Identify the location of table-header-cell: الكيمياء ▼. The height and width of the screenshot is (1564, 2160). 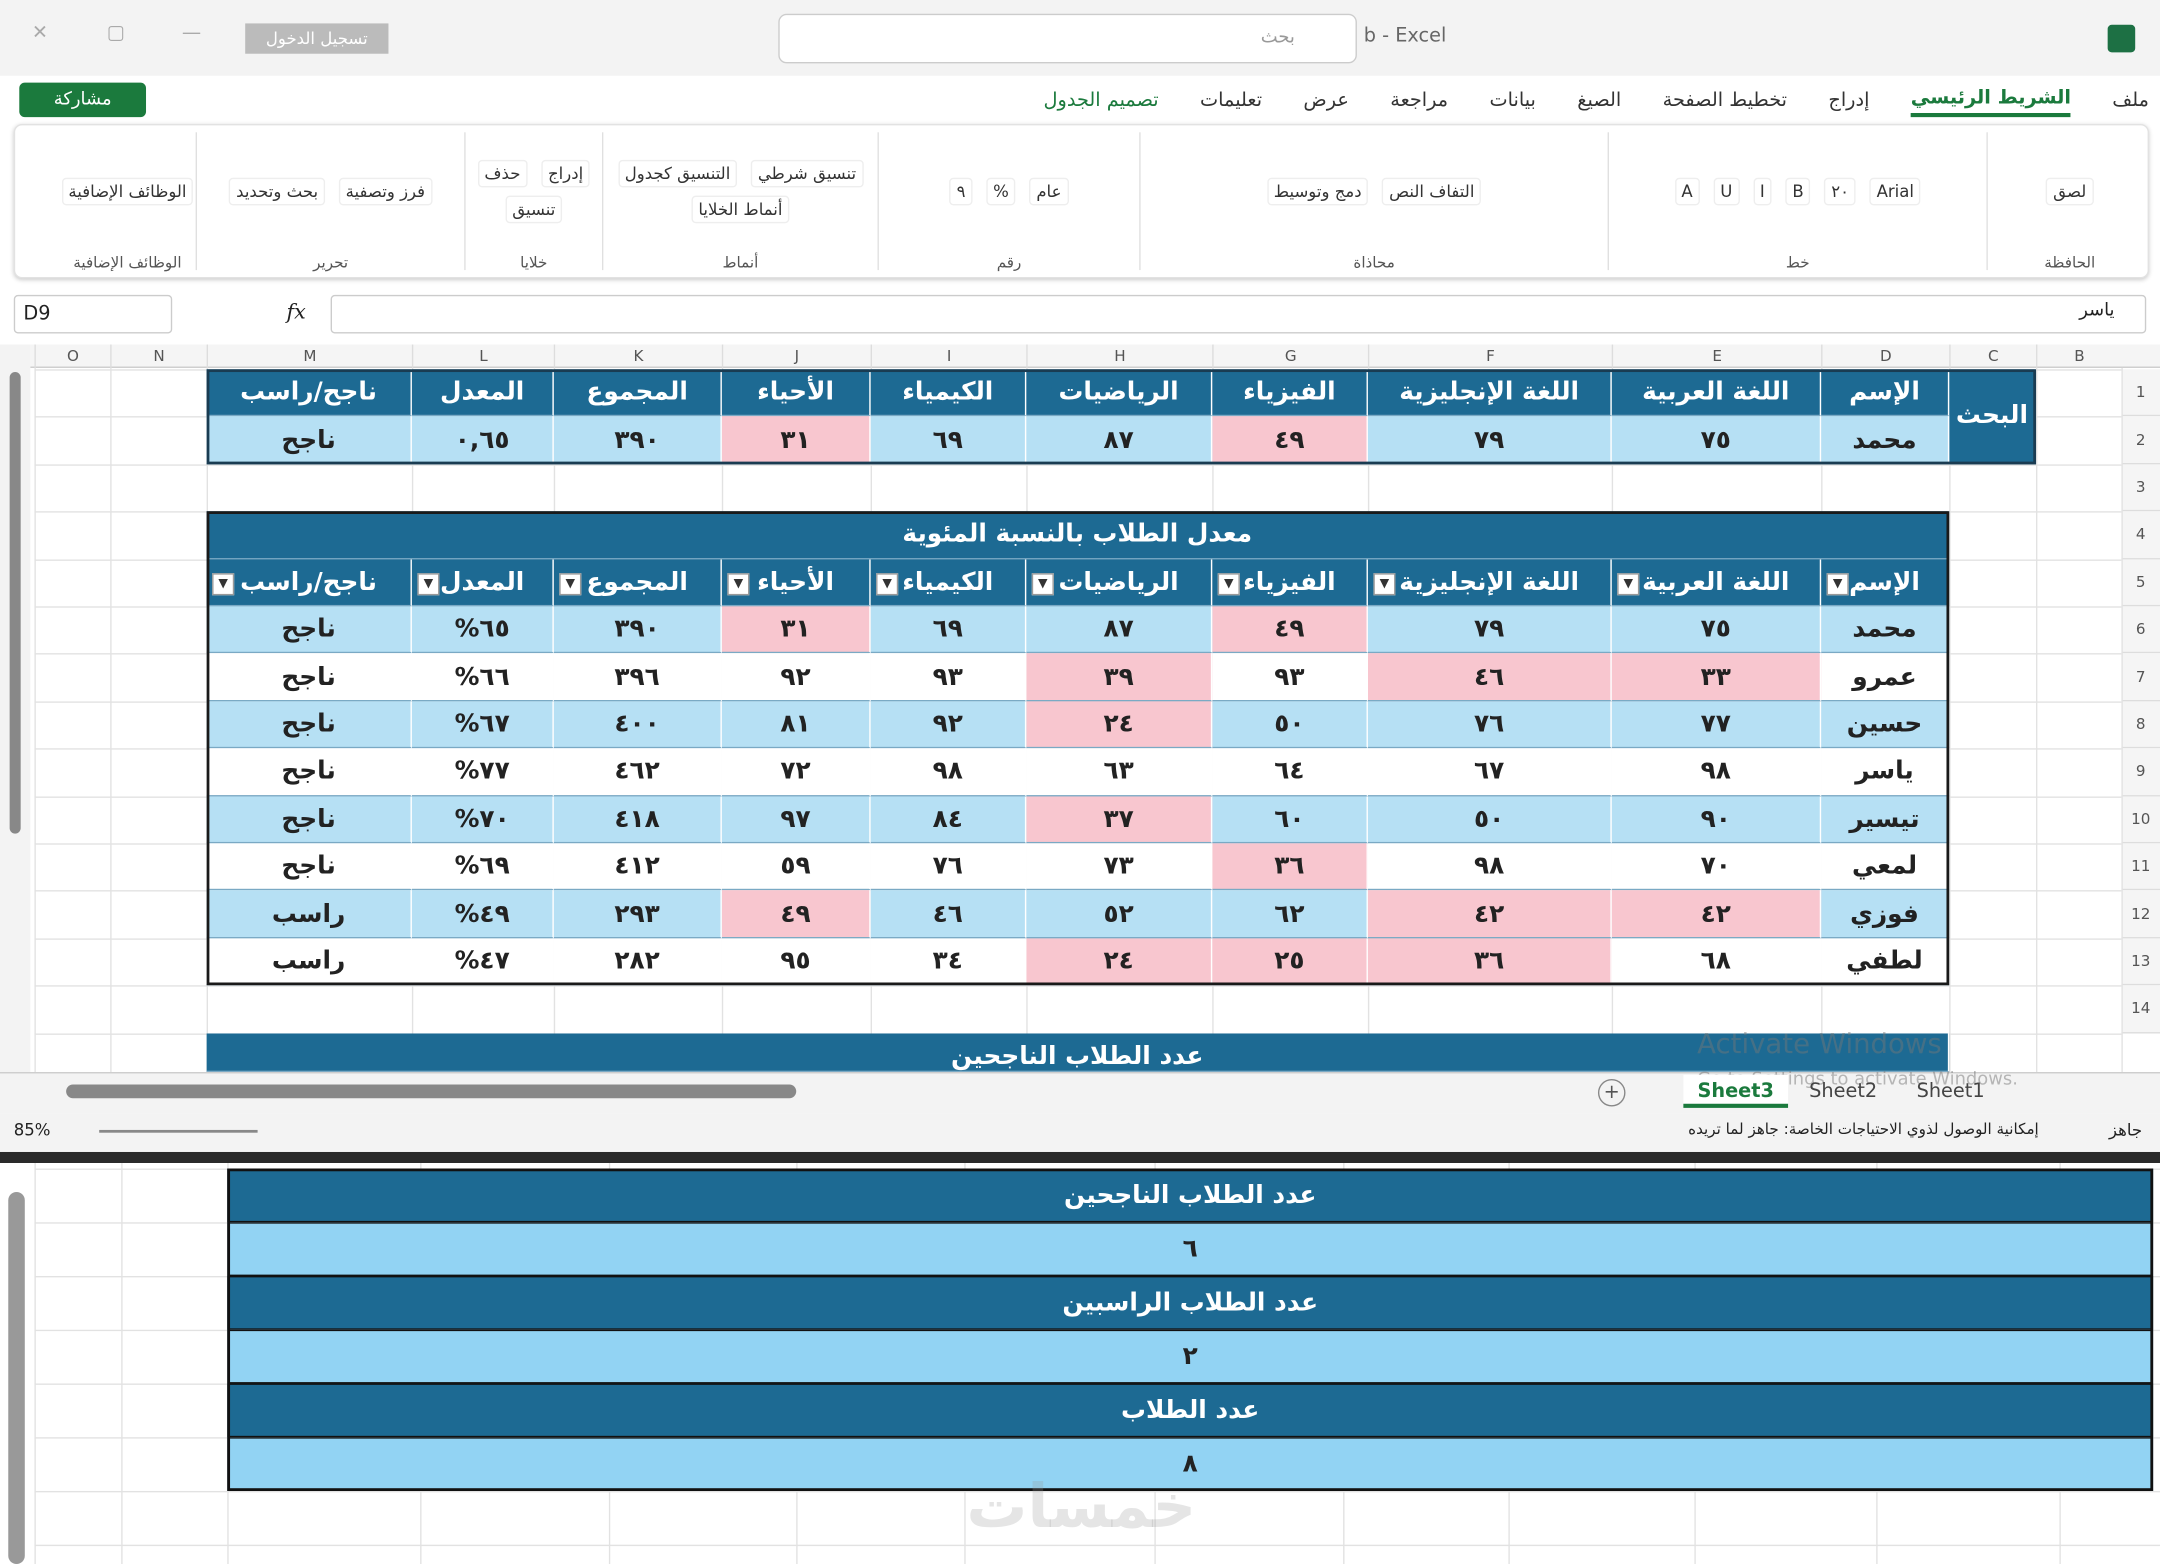
(948, 582).